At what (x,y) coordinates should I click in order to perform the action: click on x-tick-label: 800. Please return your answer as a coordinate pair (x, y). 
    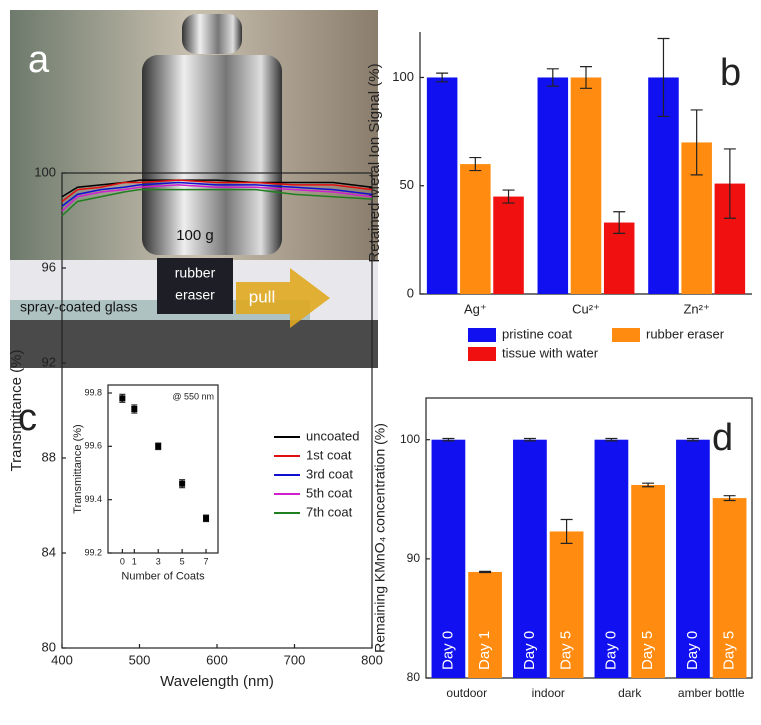
    Looking at the image, I should click on (372, 659).